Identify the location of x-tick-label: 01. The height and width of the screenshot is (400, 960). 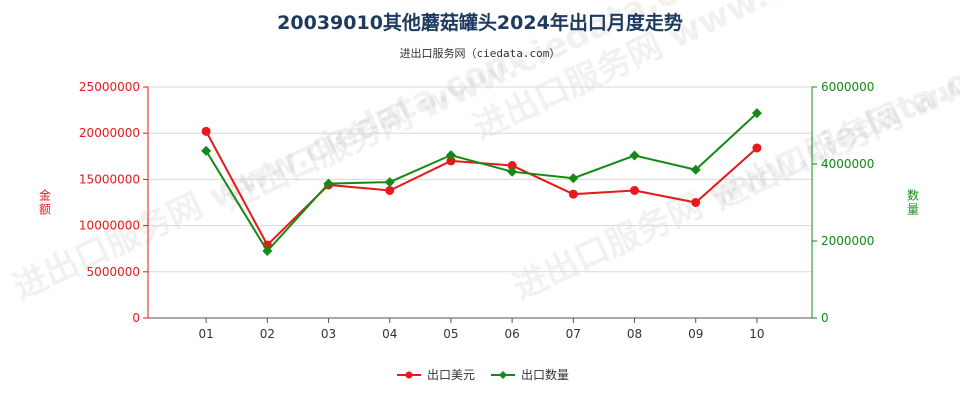
(205, 334).